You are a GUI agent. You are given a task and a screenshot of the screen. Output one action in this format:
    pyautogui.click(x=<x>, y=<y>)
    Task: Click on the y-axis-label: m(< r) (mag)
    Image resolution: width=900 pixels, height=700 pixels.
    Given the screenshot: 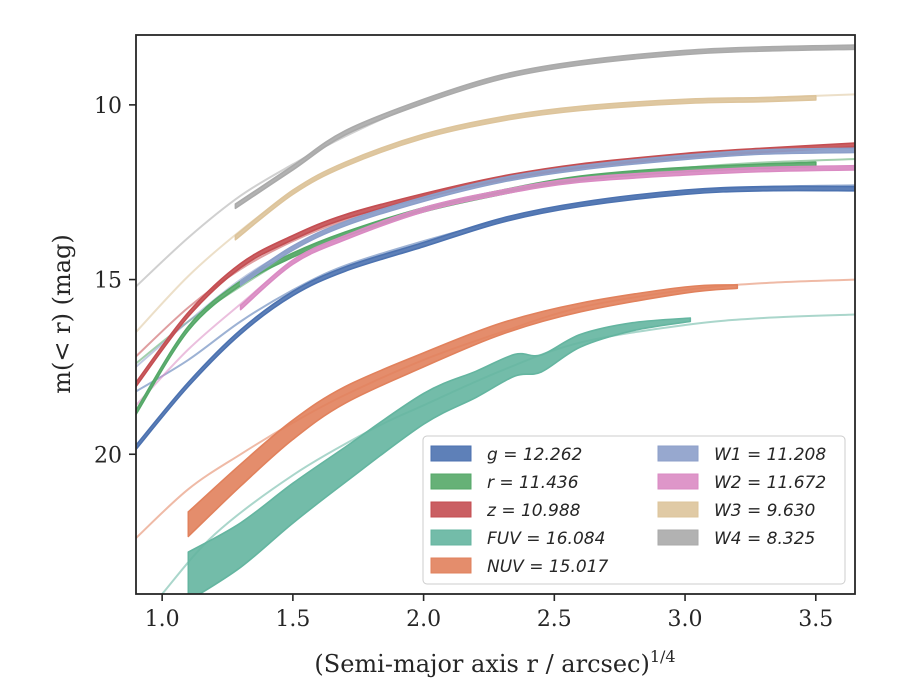 What is the action you would take?
    pyautogui.click(x=62, y=313)
    